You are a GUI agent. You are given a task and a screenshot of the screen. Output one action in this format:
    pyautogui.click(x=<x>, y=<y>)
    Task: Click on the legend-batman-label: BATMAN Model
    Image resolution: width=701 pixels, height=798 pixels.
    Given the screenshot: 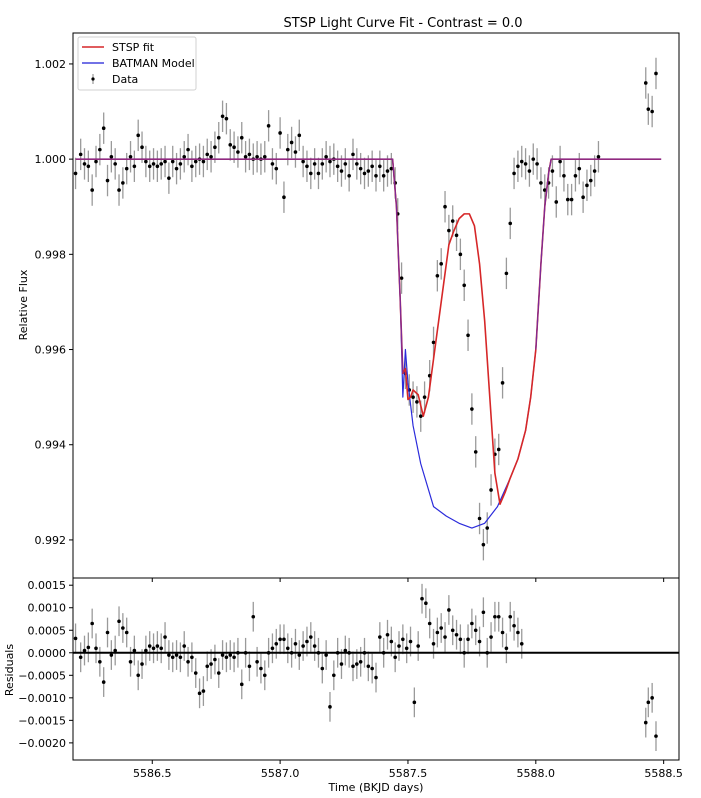 What is the action you would take?
    pyautogui.click(x=153, y=63)
    